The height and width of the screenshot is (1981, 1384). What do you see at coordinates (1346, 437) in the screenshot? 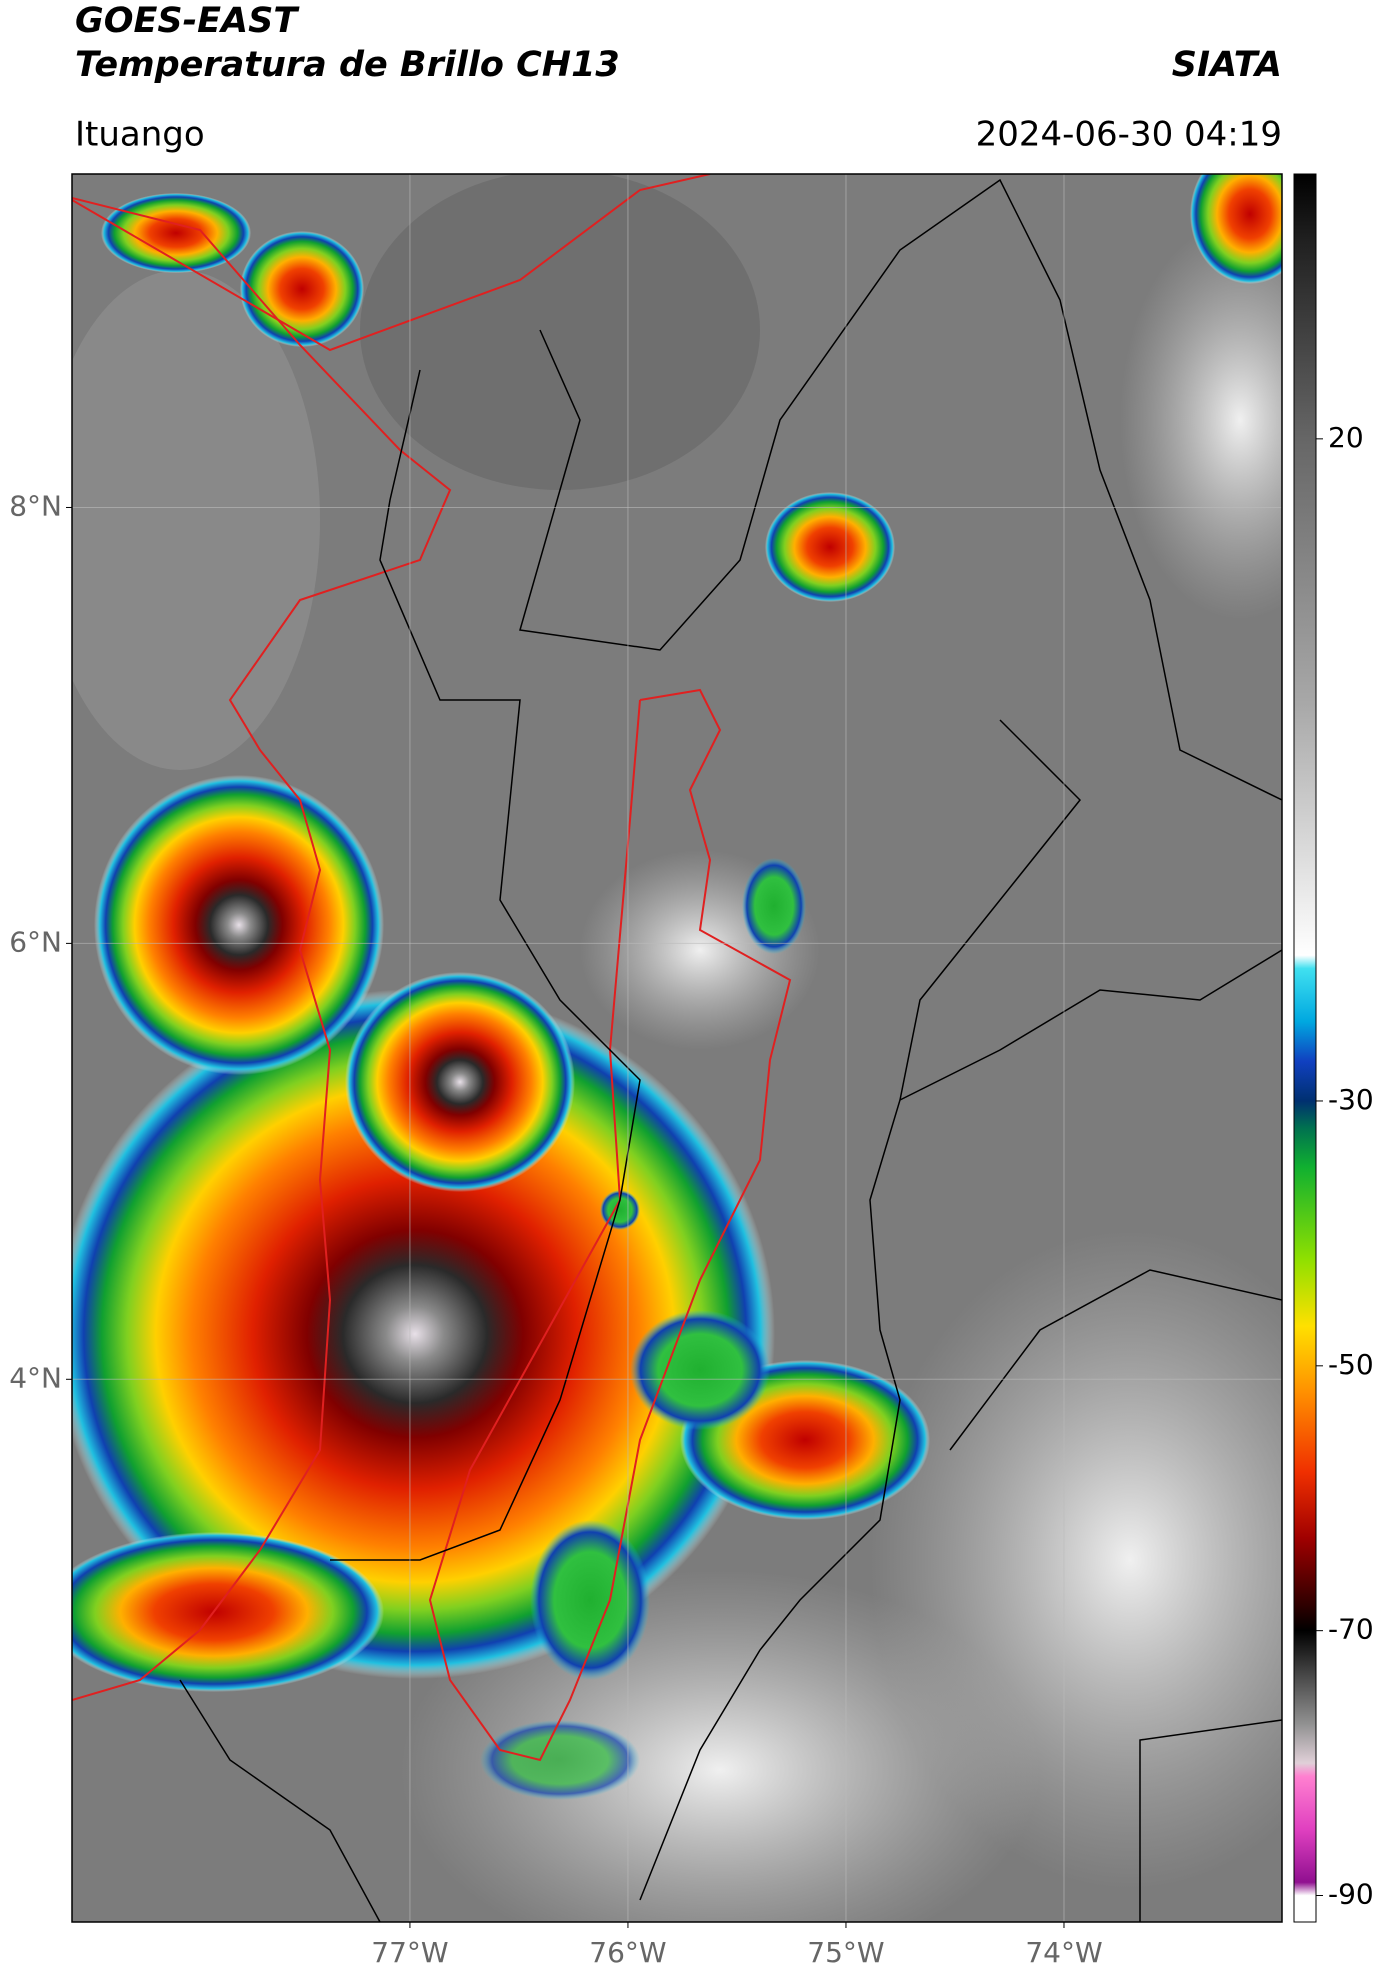
I see `colorbar-tick-label: 20` at bounding box center [1346, 437].